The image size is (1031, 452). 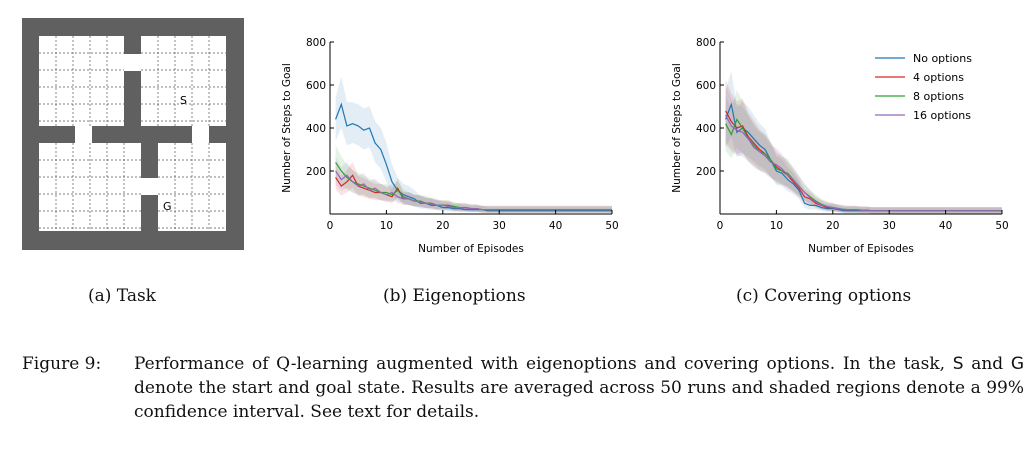 What do you see at coordinates (987, 364) in the screenshot?
I see `caption-text-2: and` at bounding box center [987, 364].